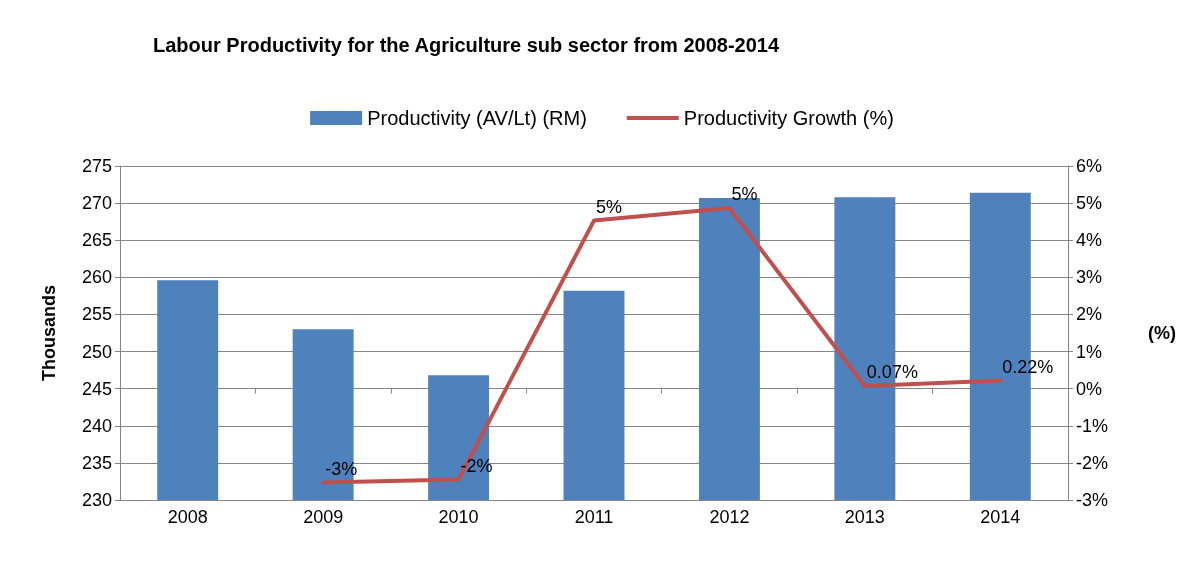  Describe the element at coordinates (729, 517) in the screenshot. I see `x-tick-label: 2012` at that location.